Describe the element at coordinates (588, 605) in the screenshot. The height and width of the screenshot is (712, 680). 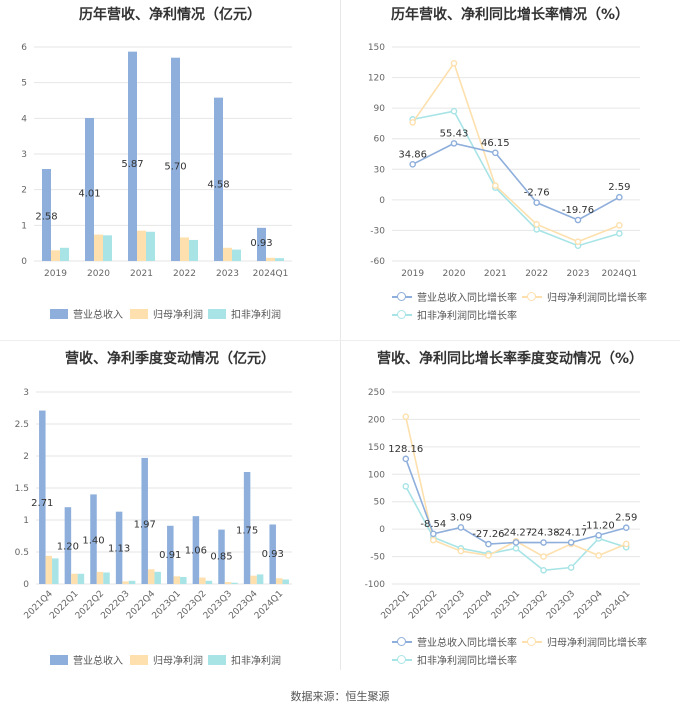
I see `x-tick-label: 2023Q4` at that location.